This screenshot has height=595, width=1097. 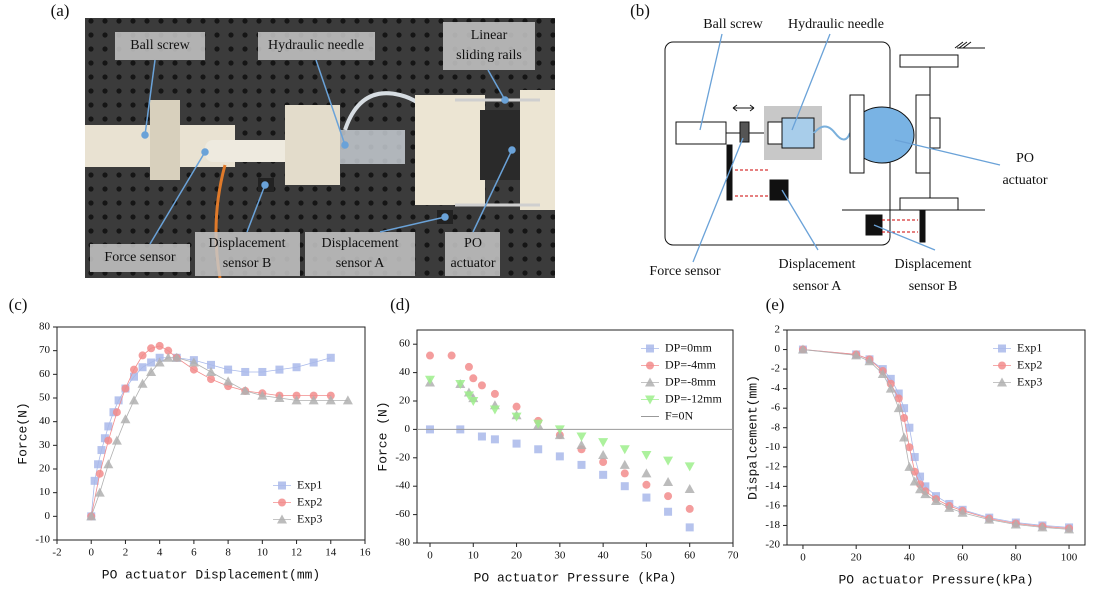 What do you see at coordinates (836, 24) in the screenshot?
I see `diagram-label: Hydraulic needle` at bounding box center [836, 24].